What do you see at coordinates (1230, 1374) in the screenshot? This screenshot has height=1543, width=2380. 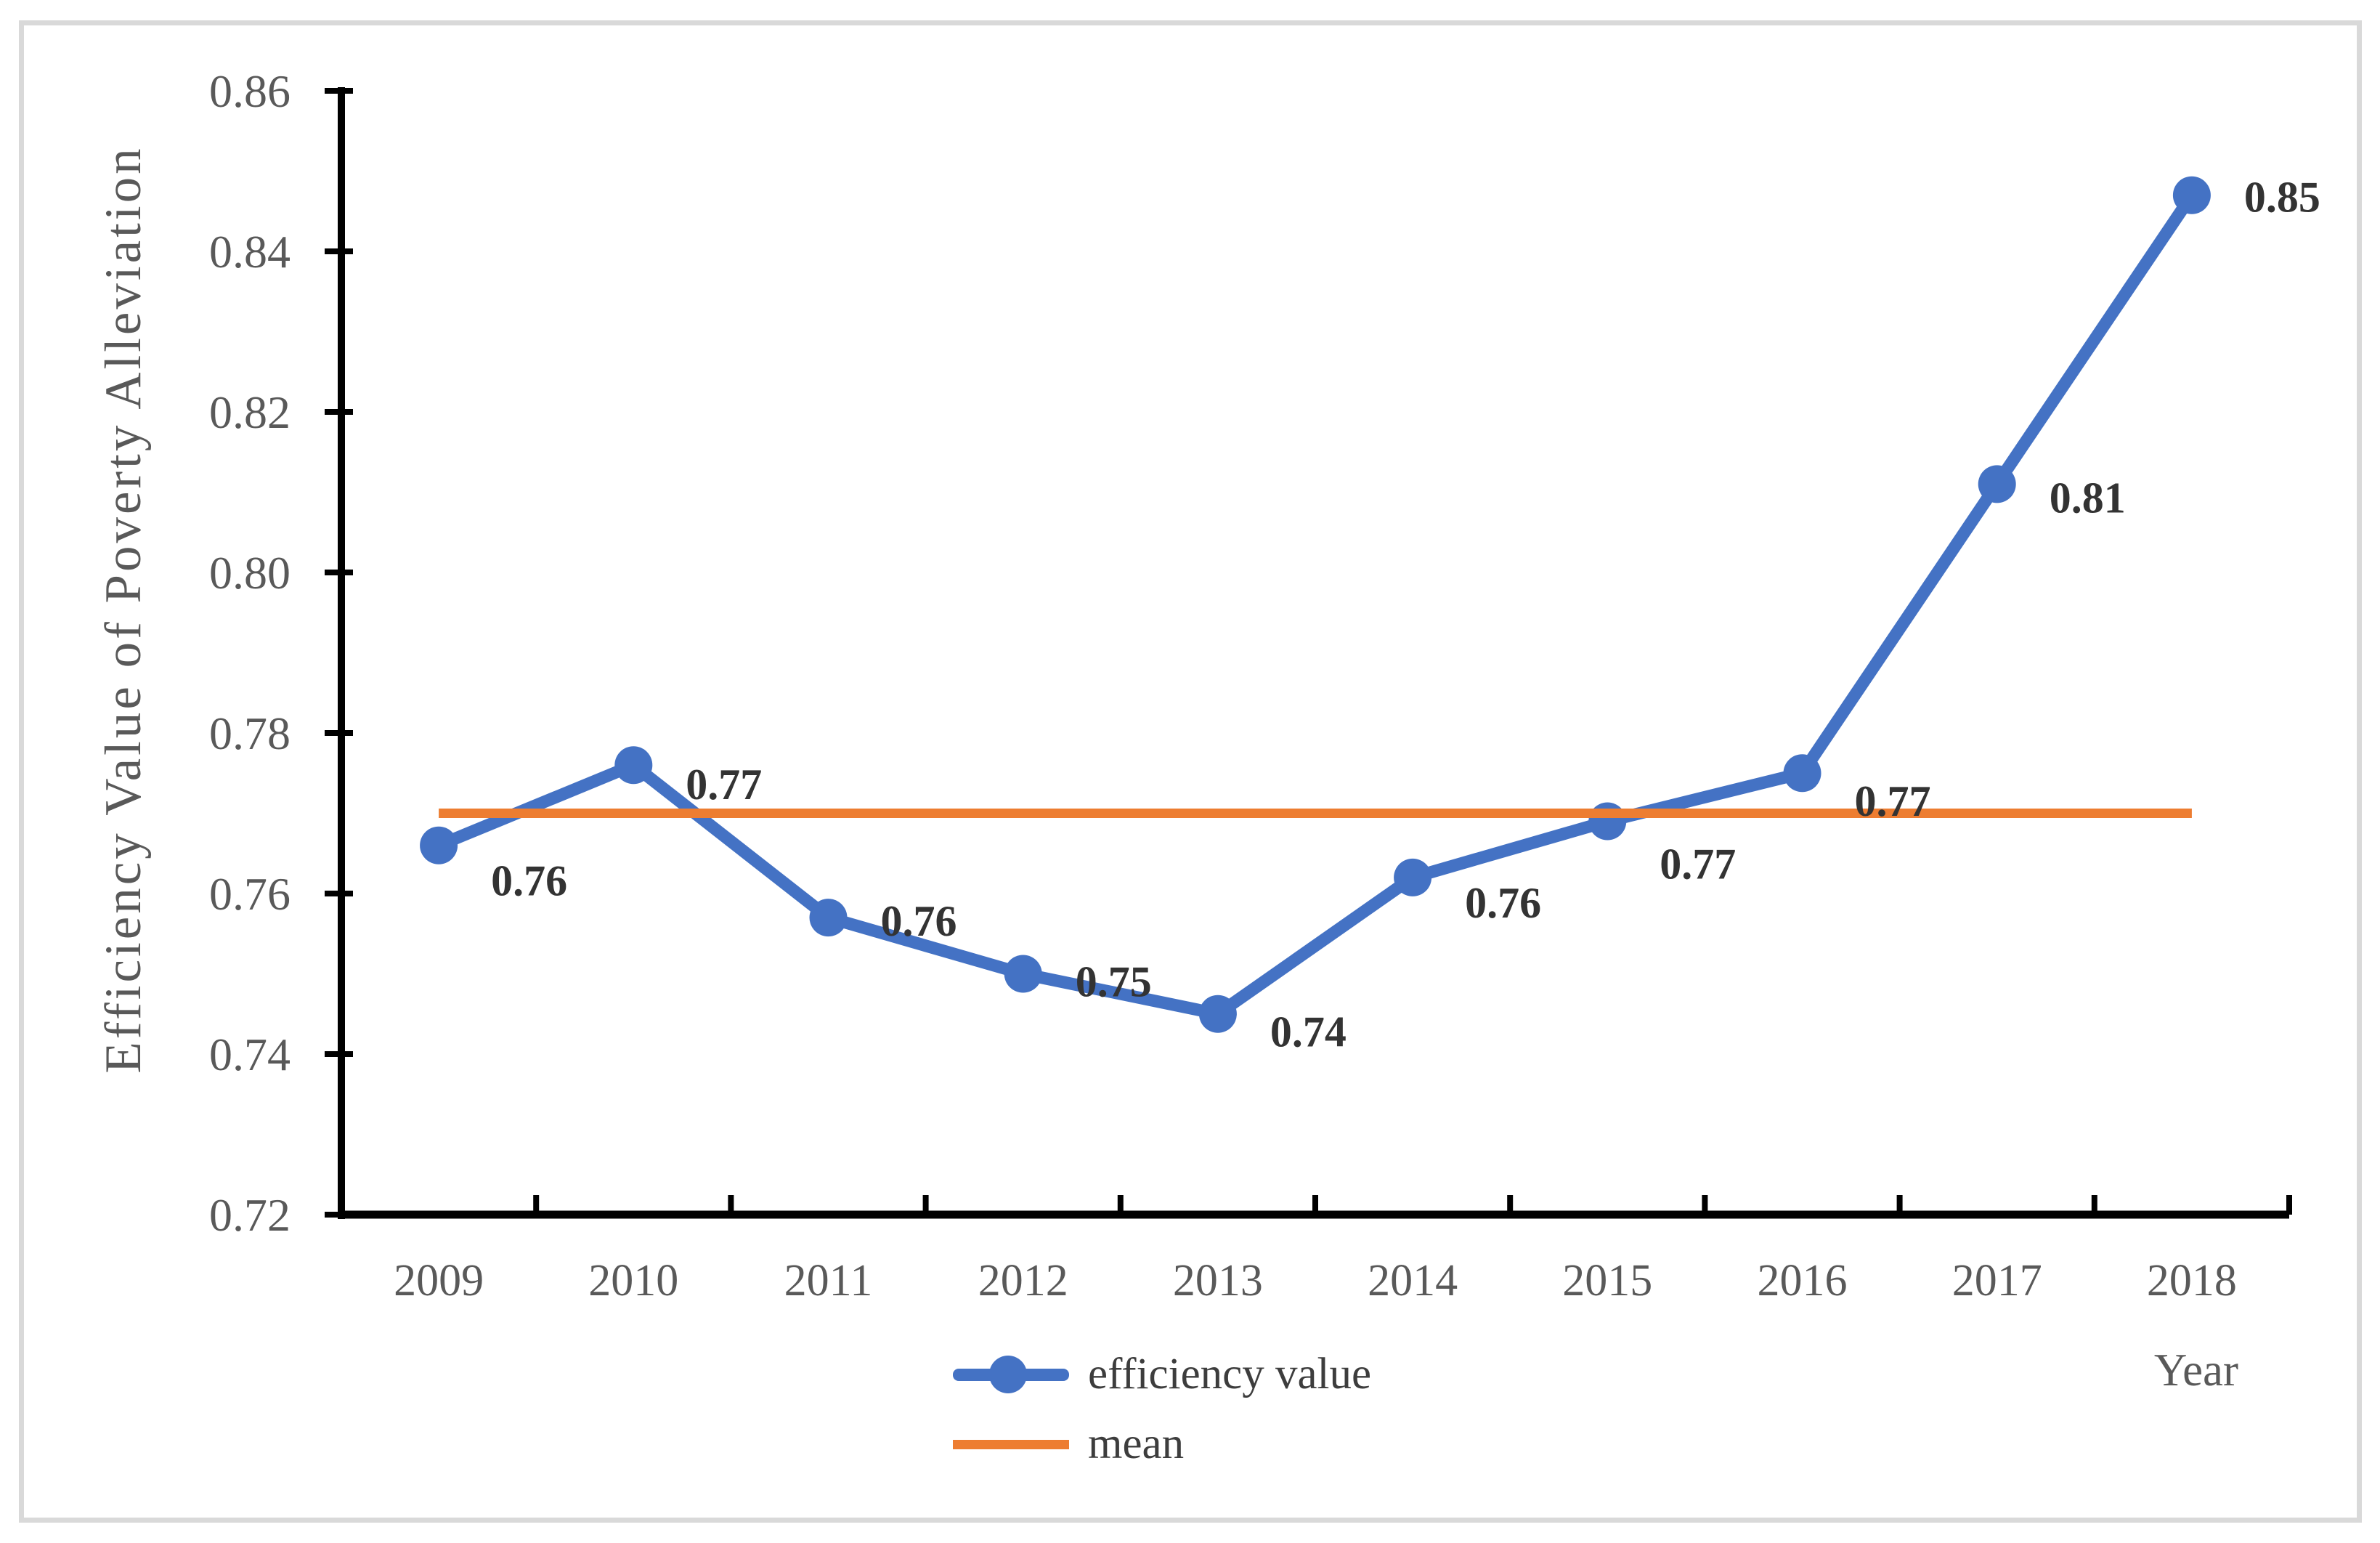 I see `legend-label: efficiency value` at bounding box center [1230, 1374].